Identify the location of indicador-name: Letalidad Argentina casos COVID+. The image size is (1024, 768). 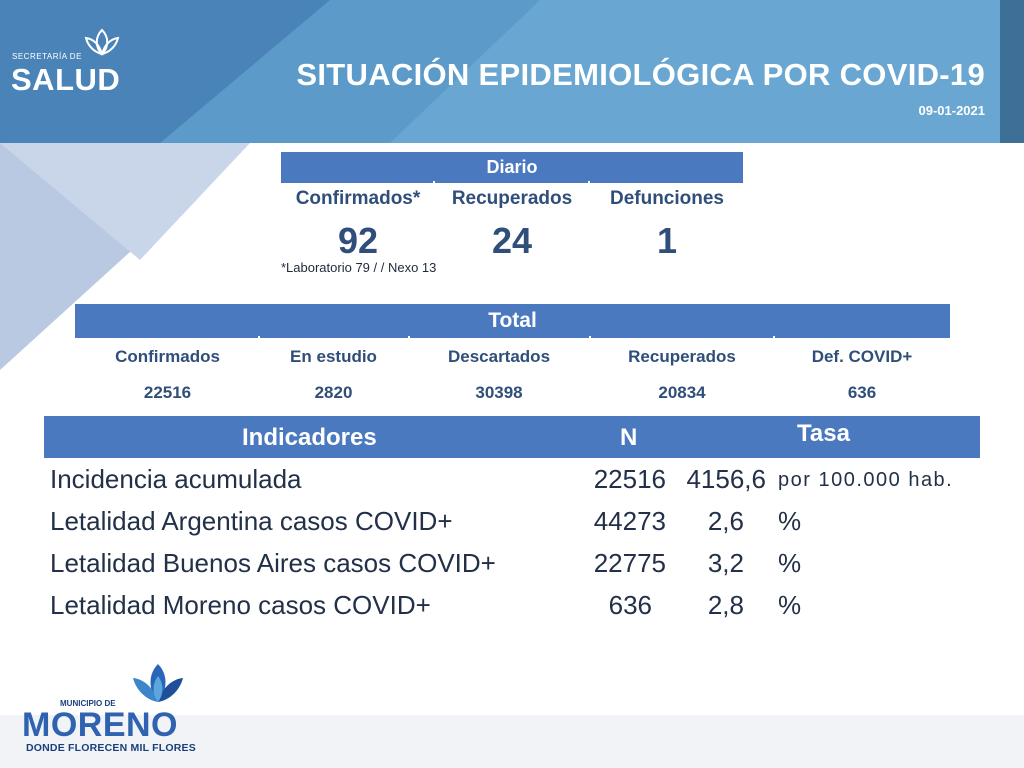
(251, 521).